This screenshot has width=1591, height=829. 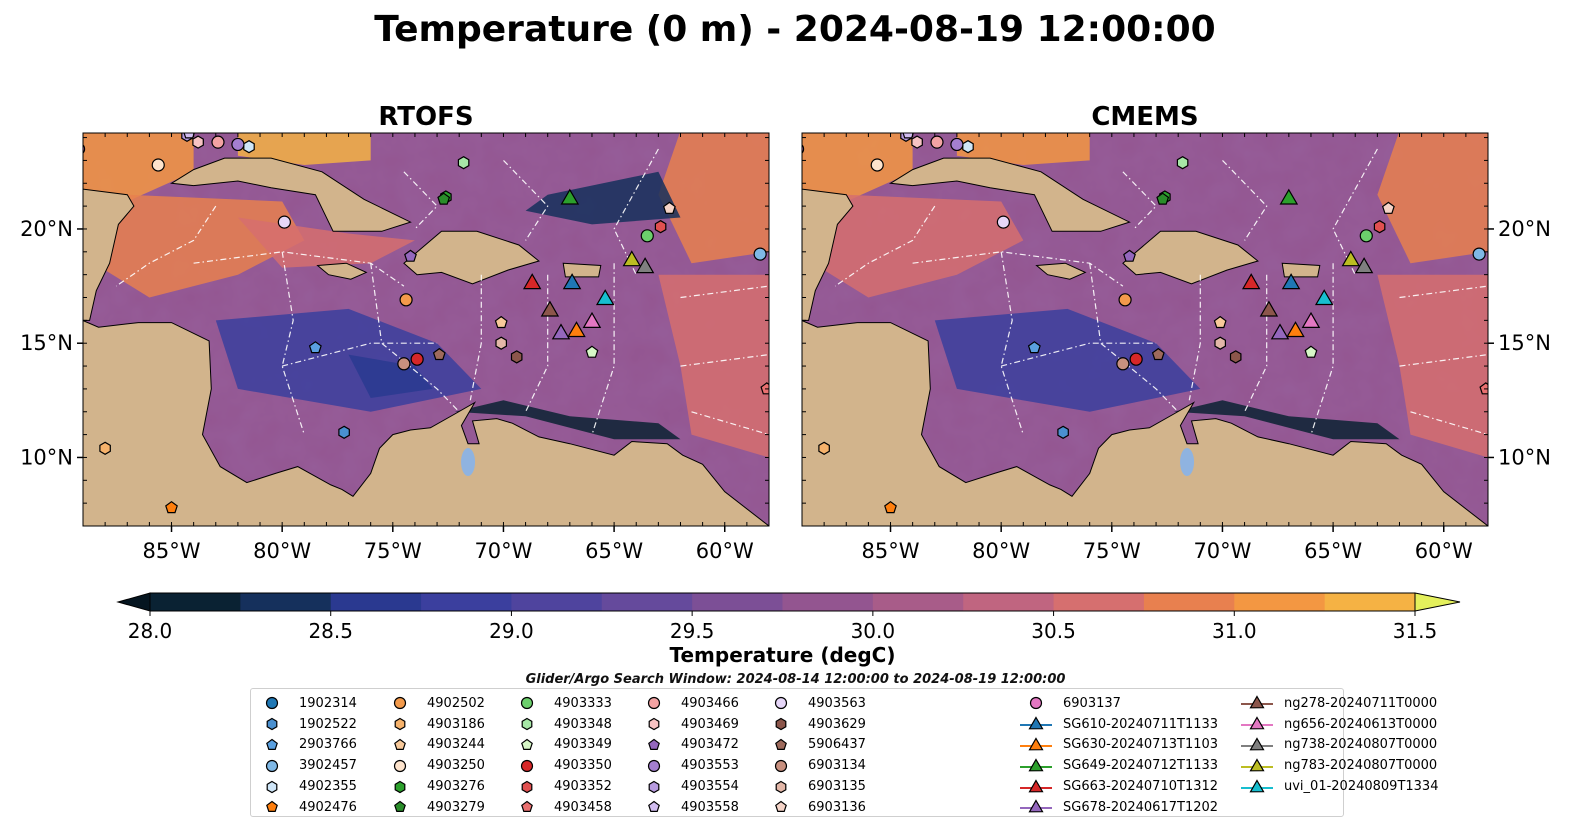 What do you see at coordinates (815, 765) in the screenshot?
I see `legend-item: 6903134` at bounding box center [815, 765].